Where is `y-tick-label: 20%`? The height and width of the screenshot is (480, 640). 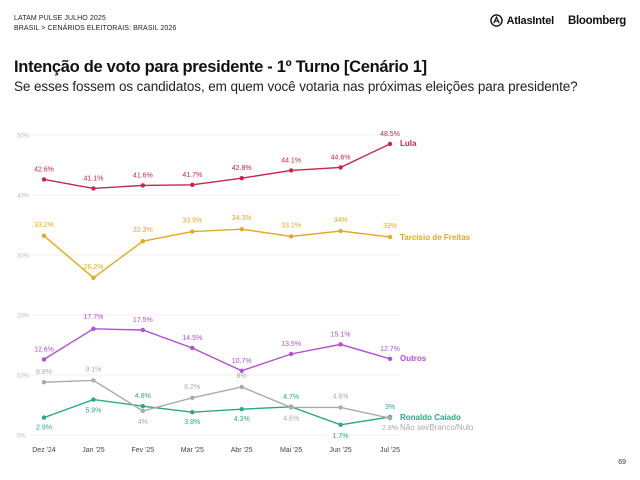
y-tick-label: 20% is located at coordinates (23, 317).